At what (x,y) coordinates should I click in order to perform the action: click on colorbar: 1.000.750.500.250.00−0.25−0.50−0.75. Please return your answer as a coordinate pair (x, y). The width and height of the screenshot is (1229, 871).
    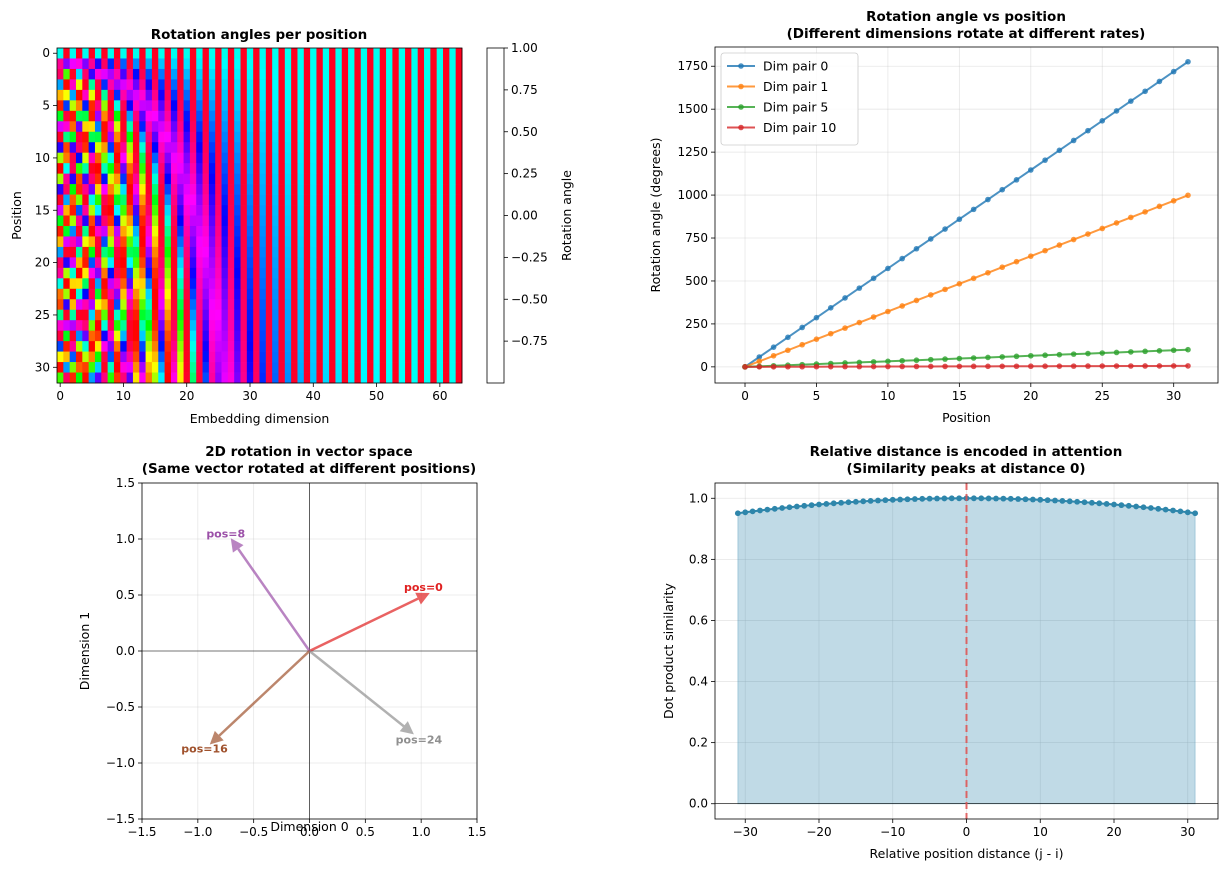
    Looking at the image, I should click on (517, 212).